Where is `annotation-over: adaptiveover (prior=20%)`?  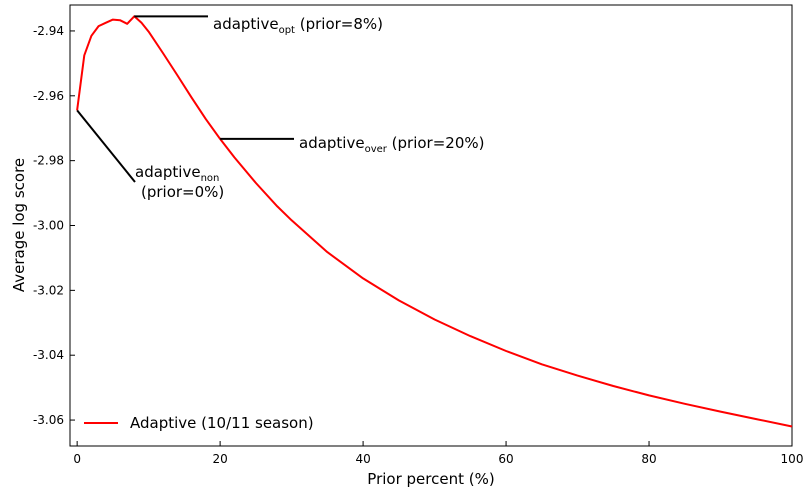 annotation-over: adaptiveover (prior=20%) is located at coordinates (392, 144).